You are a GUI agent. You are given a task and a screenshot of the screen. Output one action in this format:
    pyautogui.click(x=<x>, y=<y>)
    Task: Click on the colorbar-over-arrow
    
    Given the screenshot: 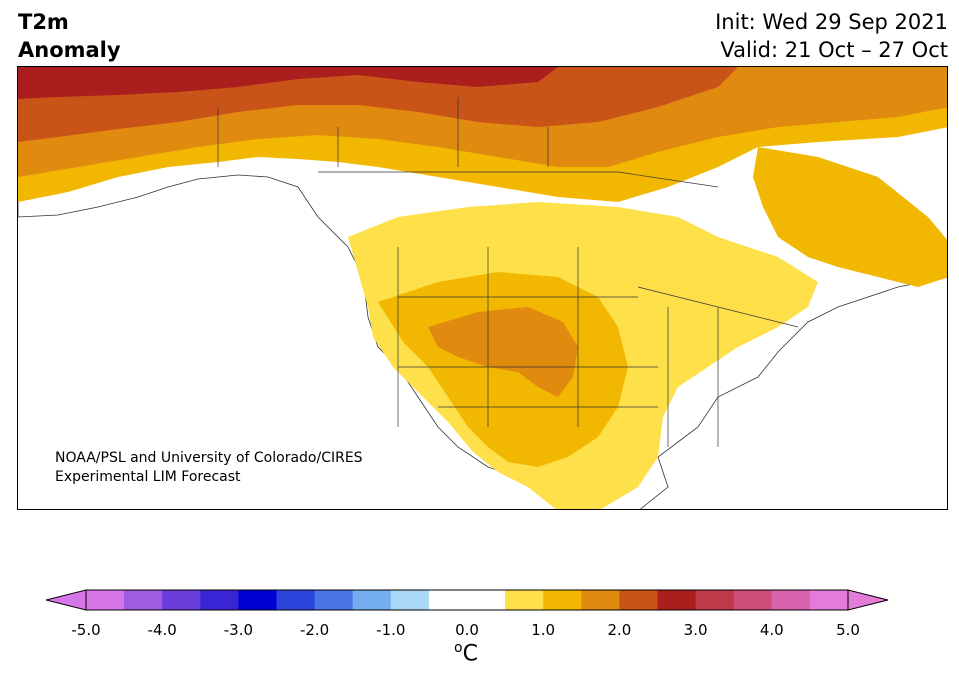 What is the action you would take?
    pyautogui.click(x=868, y=600)
    